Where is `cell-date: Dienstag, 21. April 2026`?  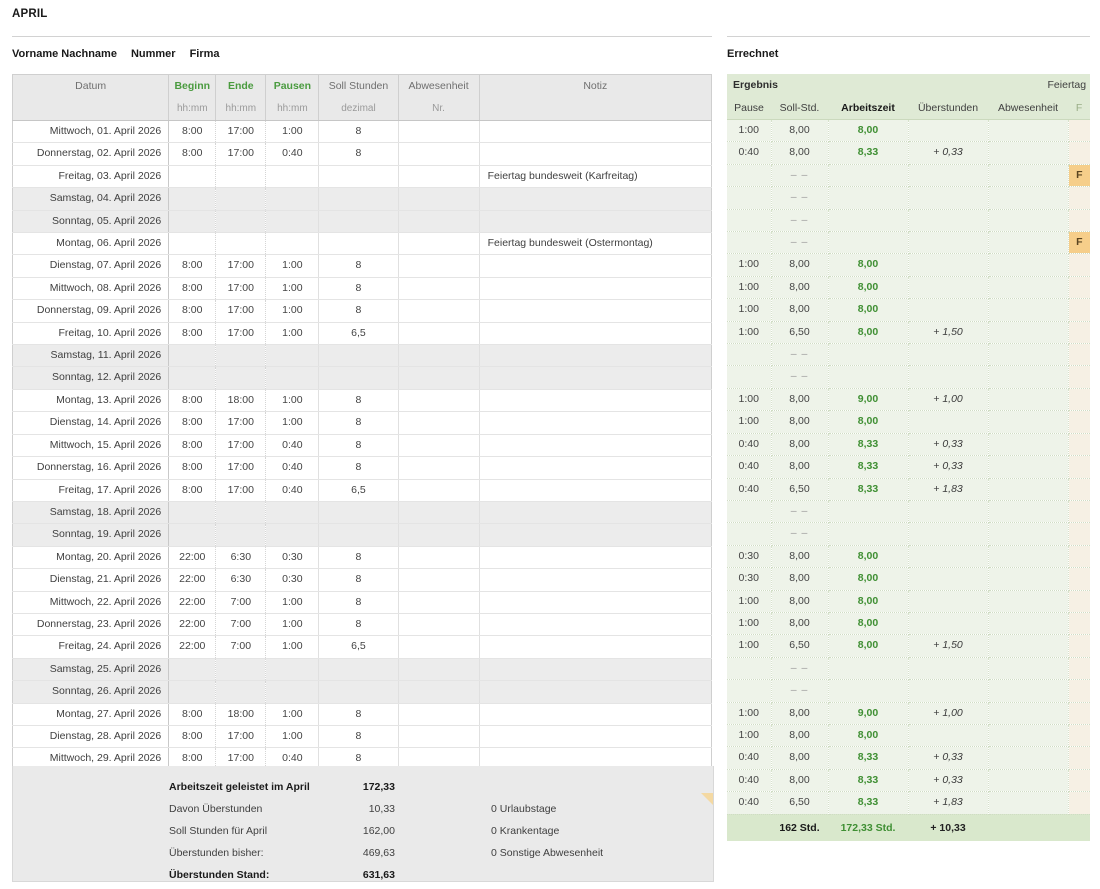
cell-date: Dienstag, 21. April 2026 is located at coordinates (91, 580).